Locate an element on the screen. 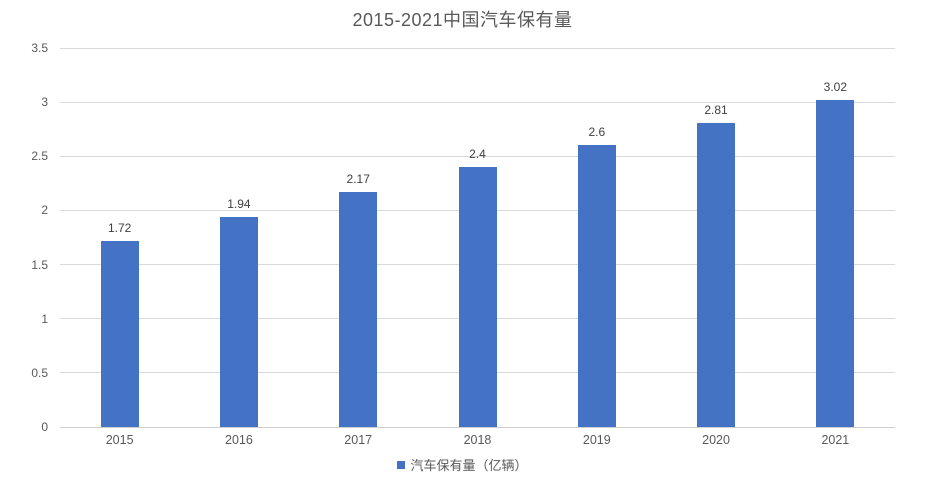  legend: 汽车保有量（亿辆） is located at coordinates (462, 464).